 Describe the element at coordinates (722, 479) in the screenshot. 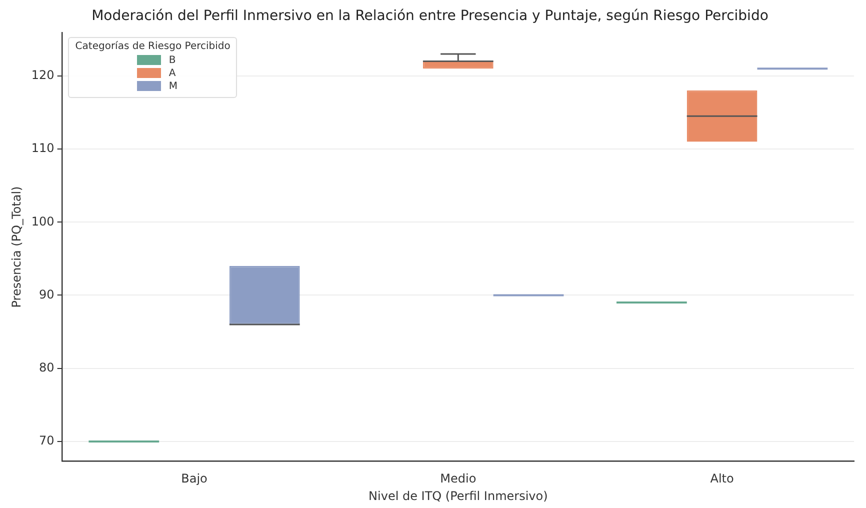

I see `x-tick-label: Alto` at that location.